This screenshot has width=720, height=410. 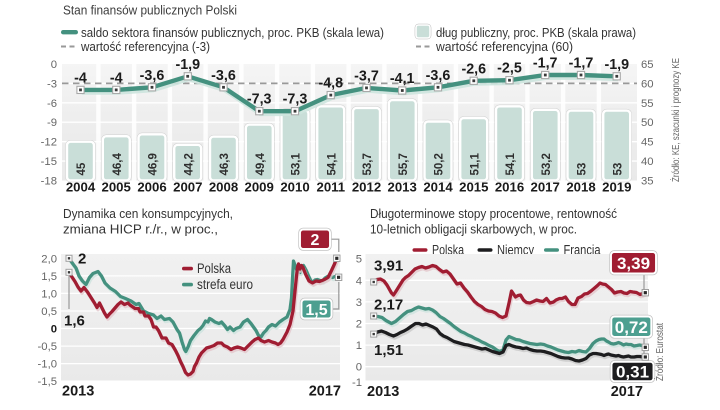 I want to click on svg-text: 2008, so click(x=223, y=187).